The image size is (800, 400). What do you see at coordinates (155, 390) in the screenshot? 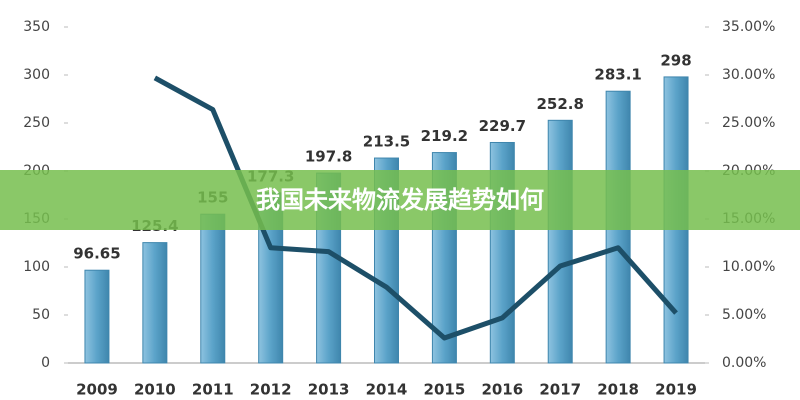
I see `x-tick-label: 2010` at bounding box center [155, 390].